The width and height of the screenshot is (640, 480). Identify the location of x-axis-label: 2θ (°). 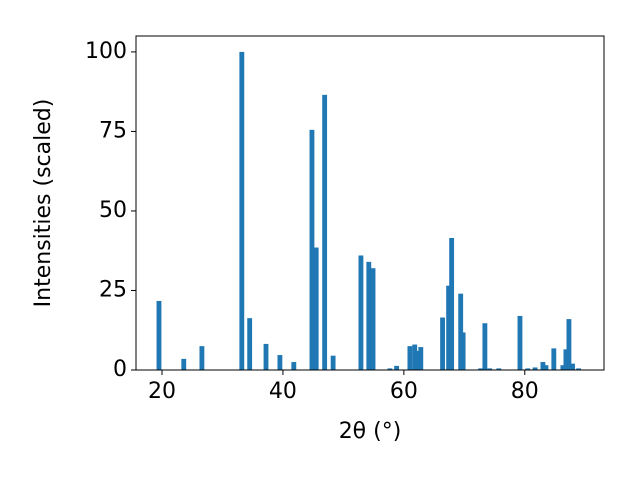
(370, 431).